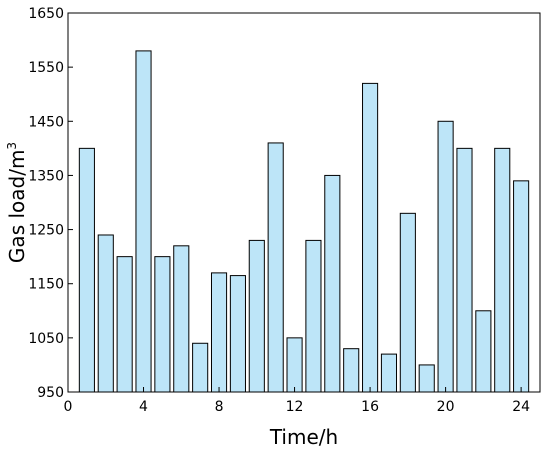 The height and width of the screenshot is (452, 550). I want to click on x-tick-label: 4, so click(143, 407).